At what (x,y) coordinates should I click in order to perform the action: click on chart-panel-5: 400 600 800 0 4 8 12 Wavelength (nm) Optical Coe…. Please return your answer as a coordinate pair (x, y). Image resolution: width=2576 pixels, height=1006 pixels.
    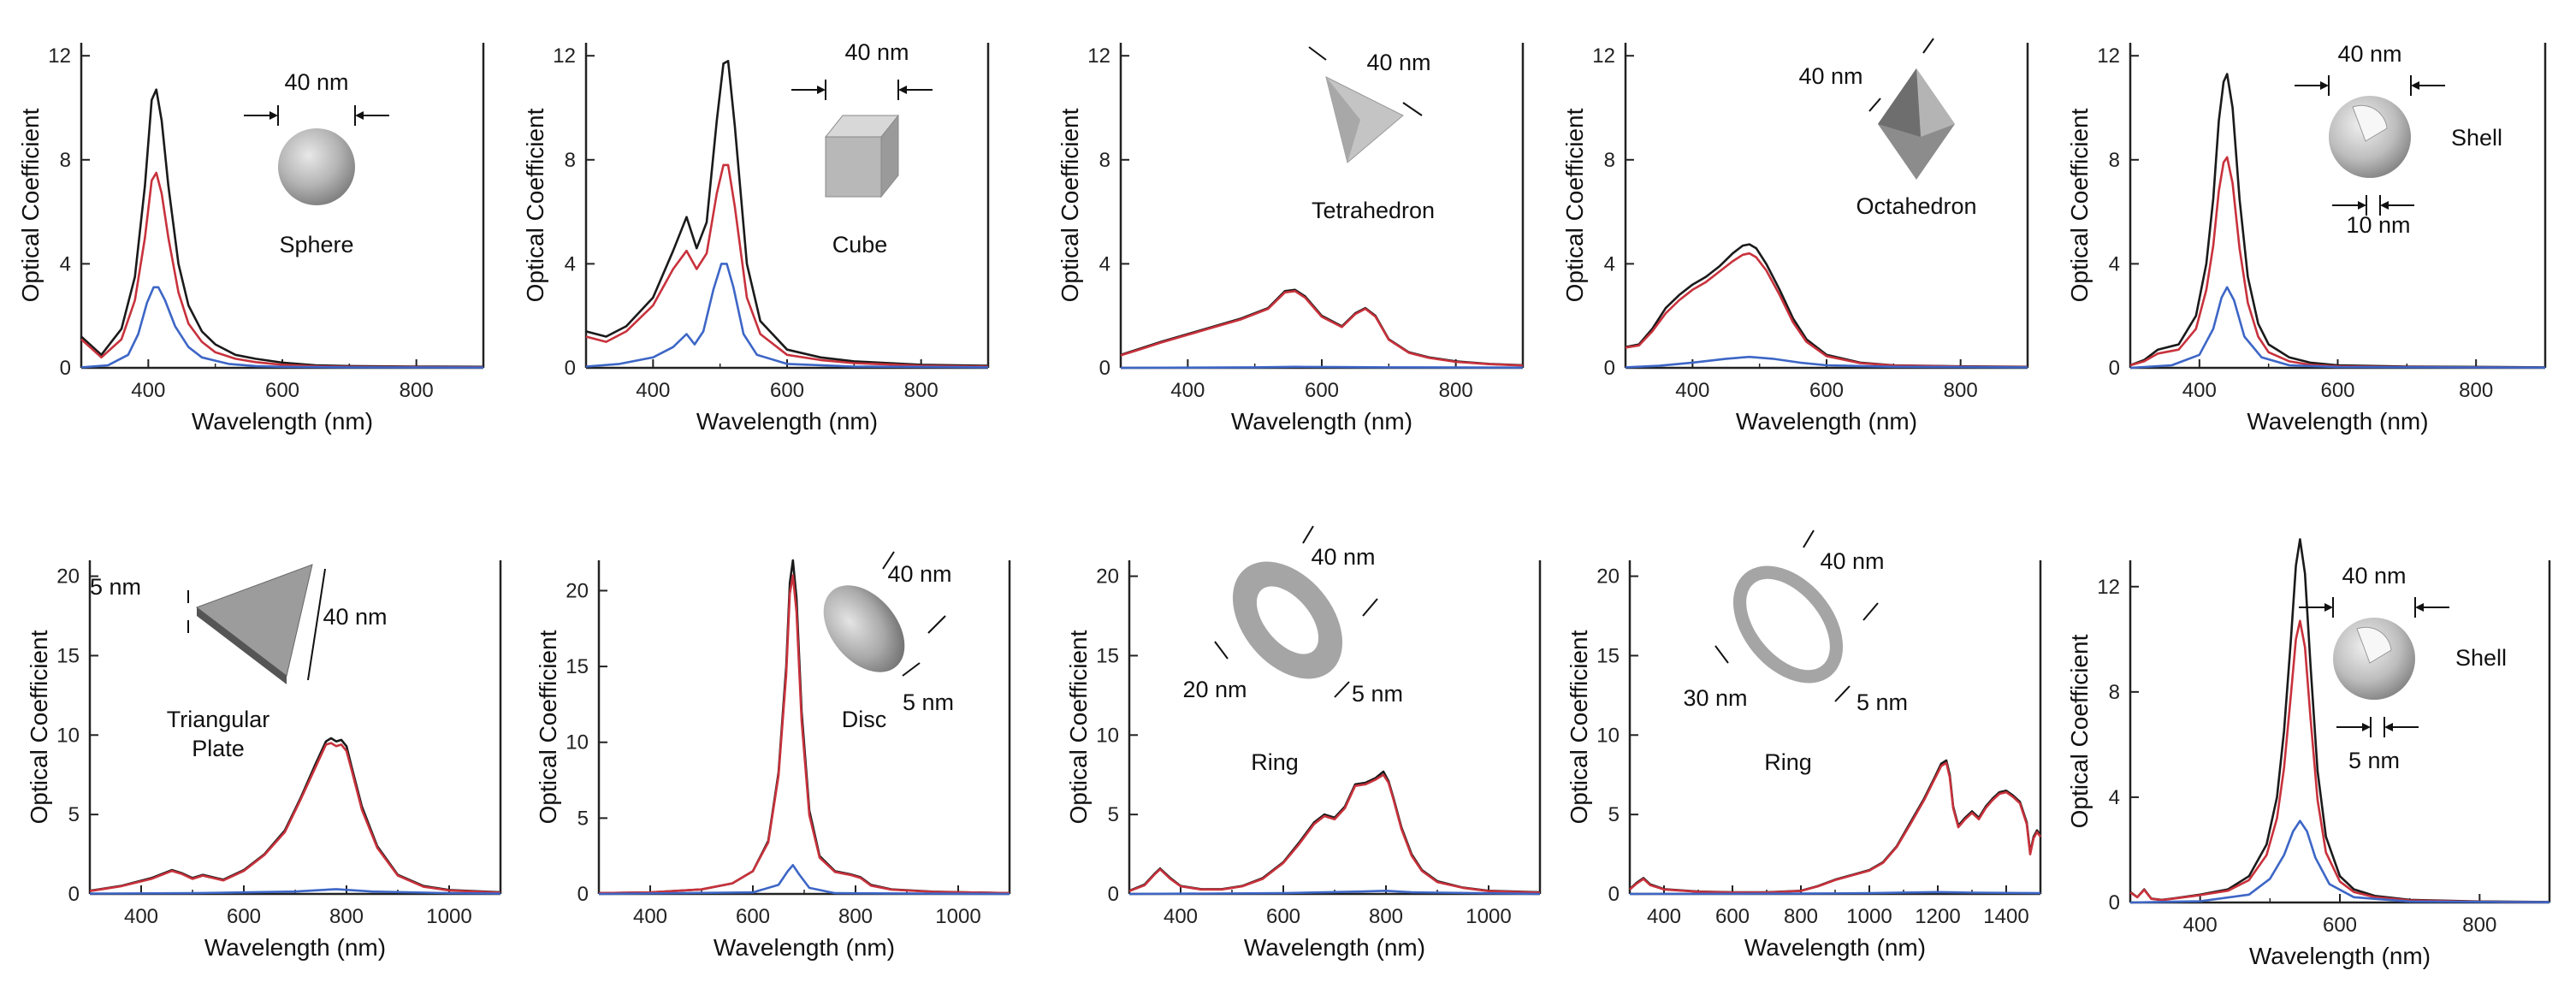
    Looking at the image, I should click on (2306, 238).